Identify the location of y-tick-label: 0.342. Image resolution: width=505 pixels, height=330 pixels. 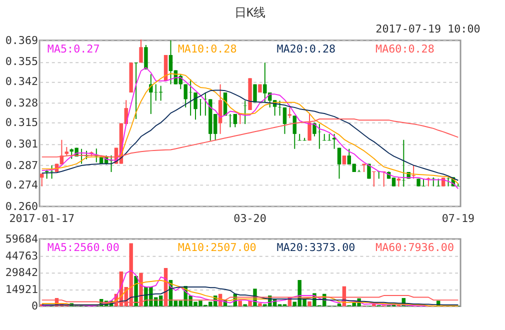
(21, 81).